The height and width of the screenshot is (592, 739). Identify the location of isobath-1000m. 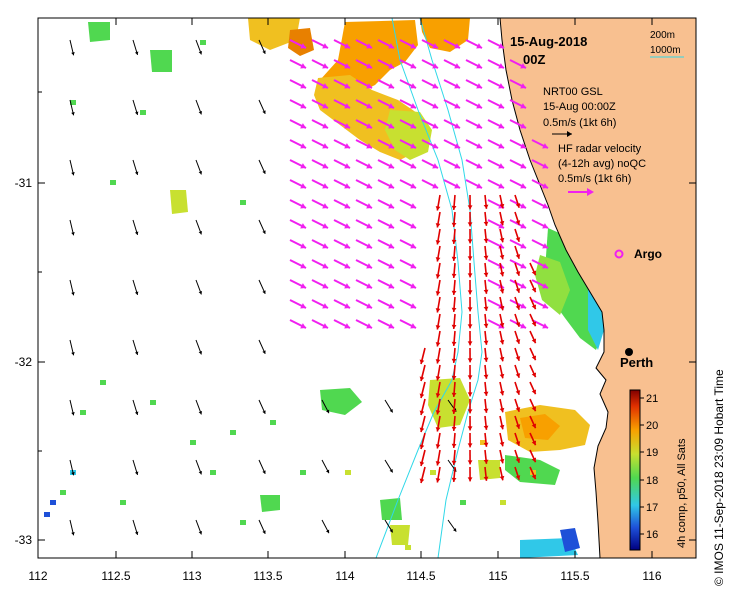
(419, 288).